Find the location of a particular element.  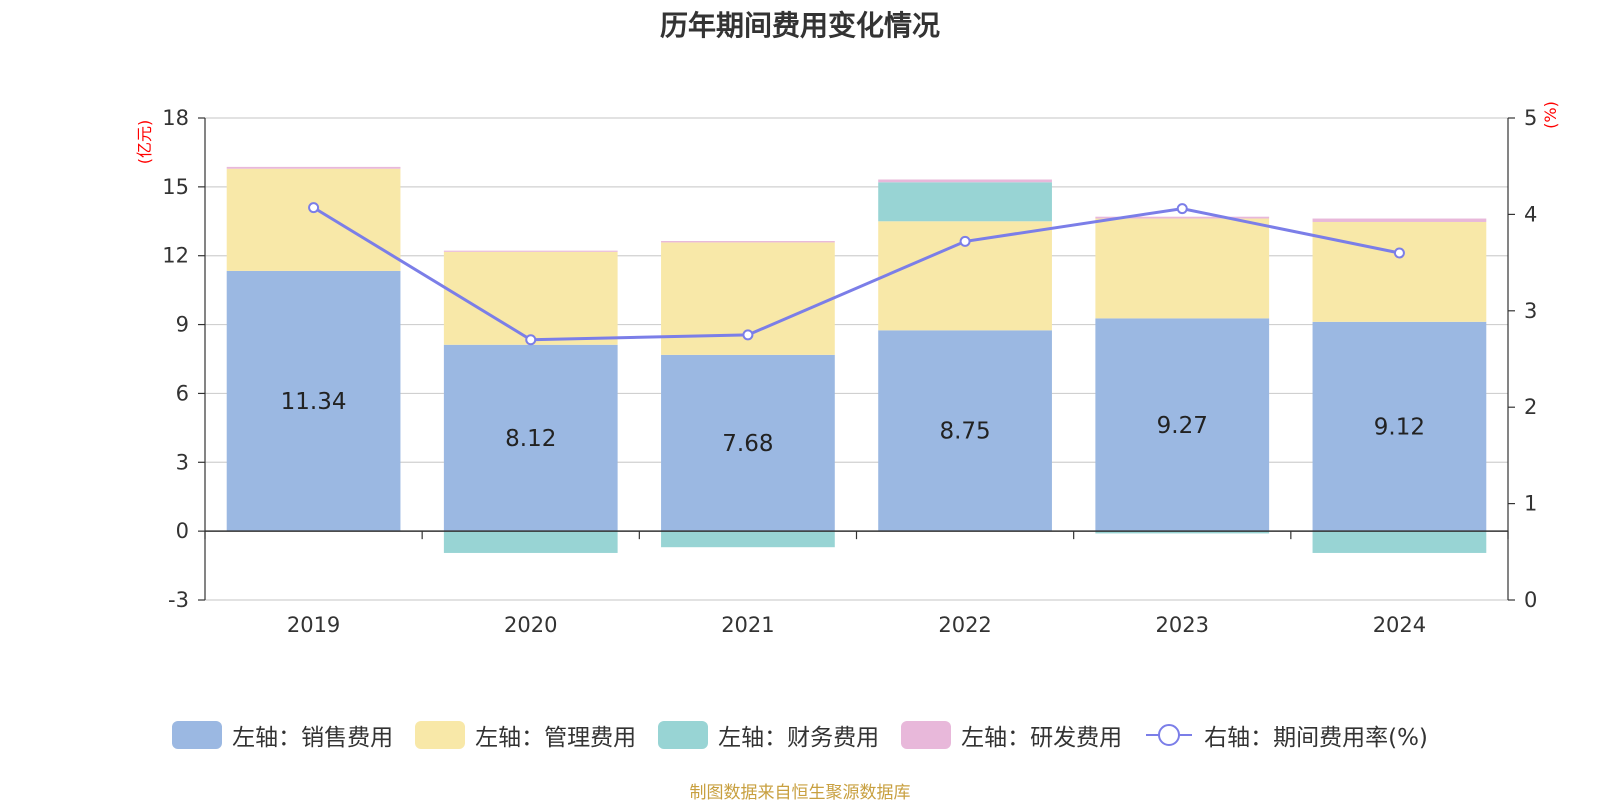

legend-label: 左轴：管理费用 is located at coordinates (556, 738).